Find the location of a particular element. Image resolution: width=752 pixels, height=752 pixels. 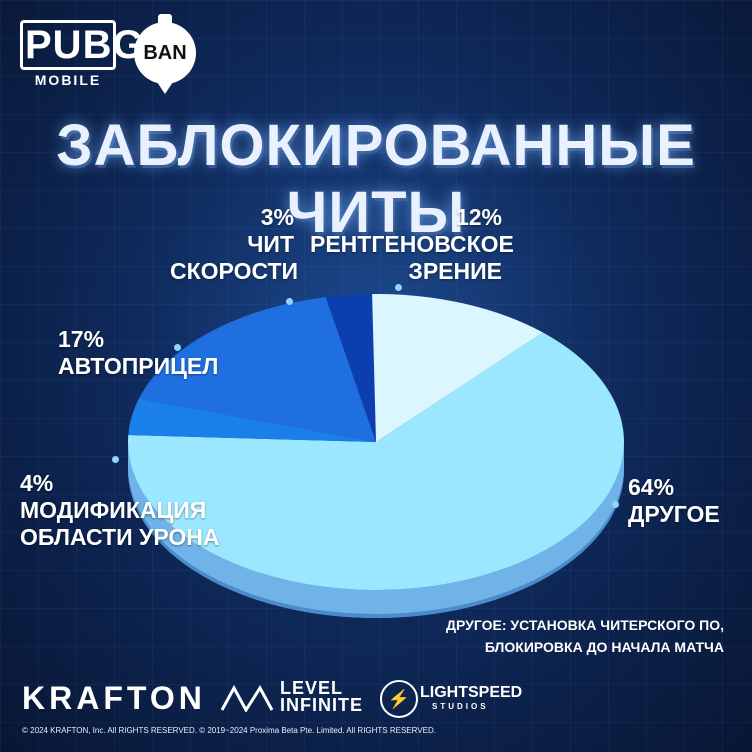

page-title: ЗАБЛОКИРОВАННЫЕ ЧИТЫ is located at coordinates (376, 179).